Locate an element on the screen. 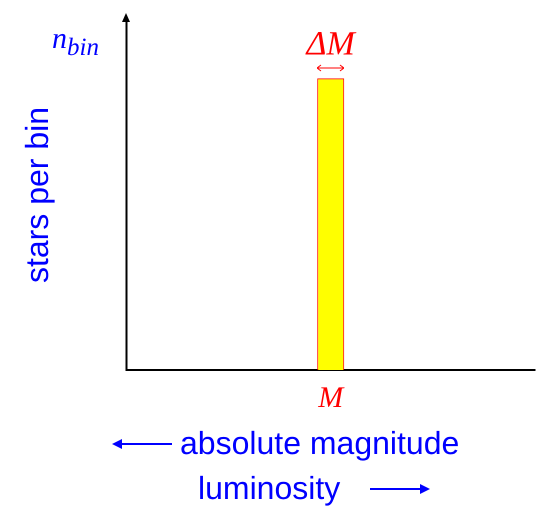 Image resolution: width=537 pixels, height=513 pixels. y-axis-title: stars per bin is located at coordinates (37, 195).